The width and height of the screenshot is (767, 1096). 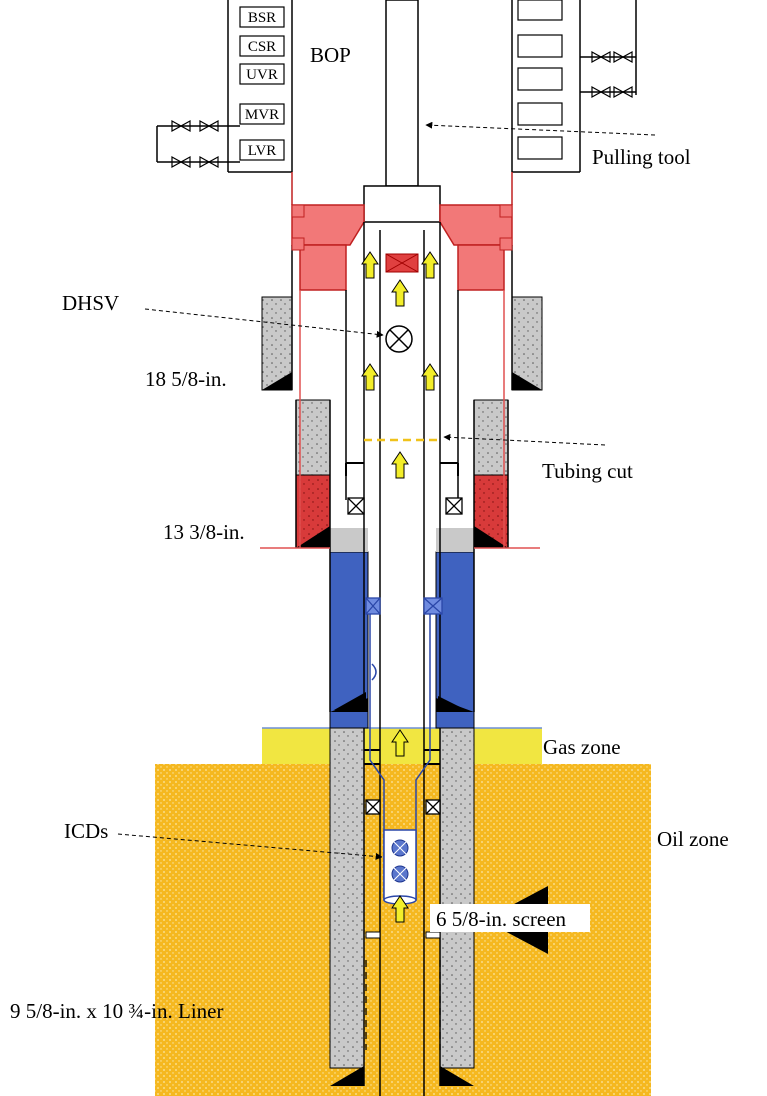 What do you see at coordinates (491, 537) in the screenshot?
I see `shoe-13-right` at bounding box center [491, 537].